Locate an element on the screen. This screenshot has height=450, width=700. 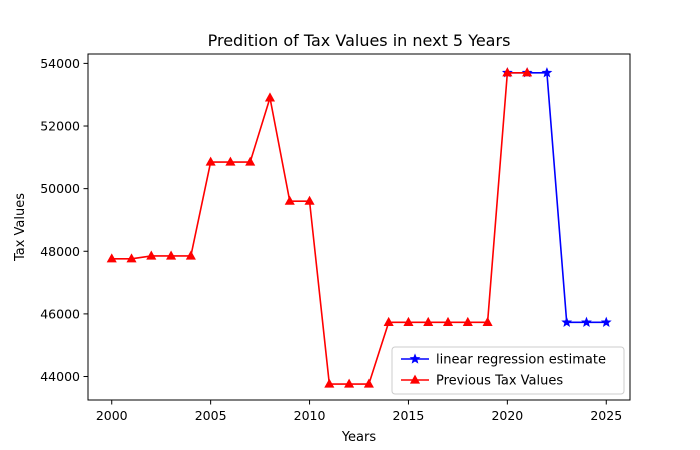
legend-entry-label: Previous Tax Values is located at coordinates (499, 381).